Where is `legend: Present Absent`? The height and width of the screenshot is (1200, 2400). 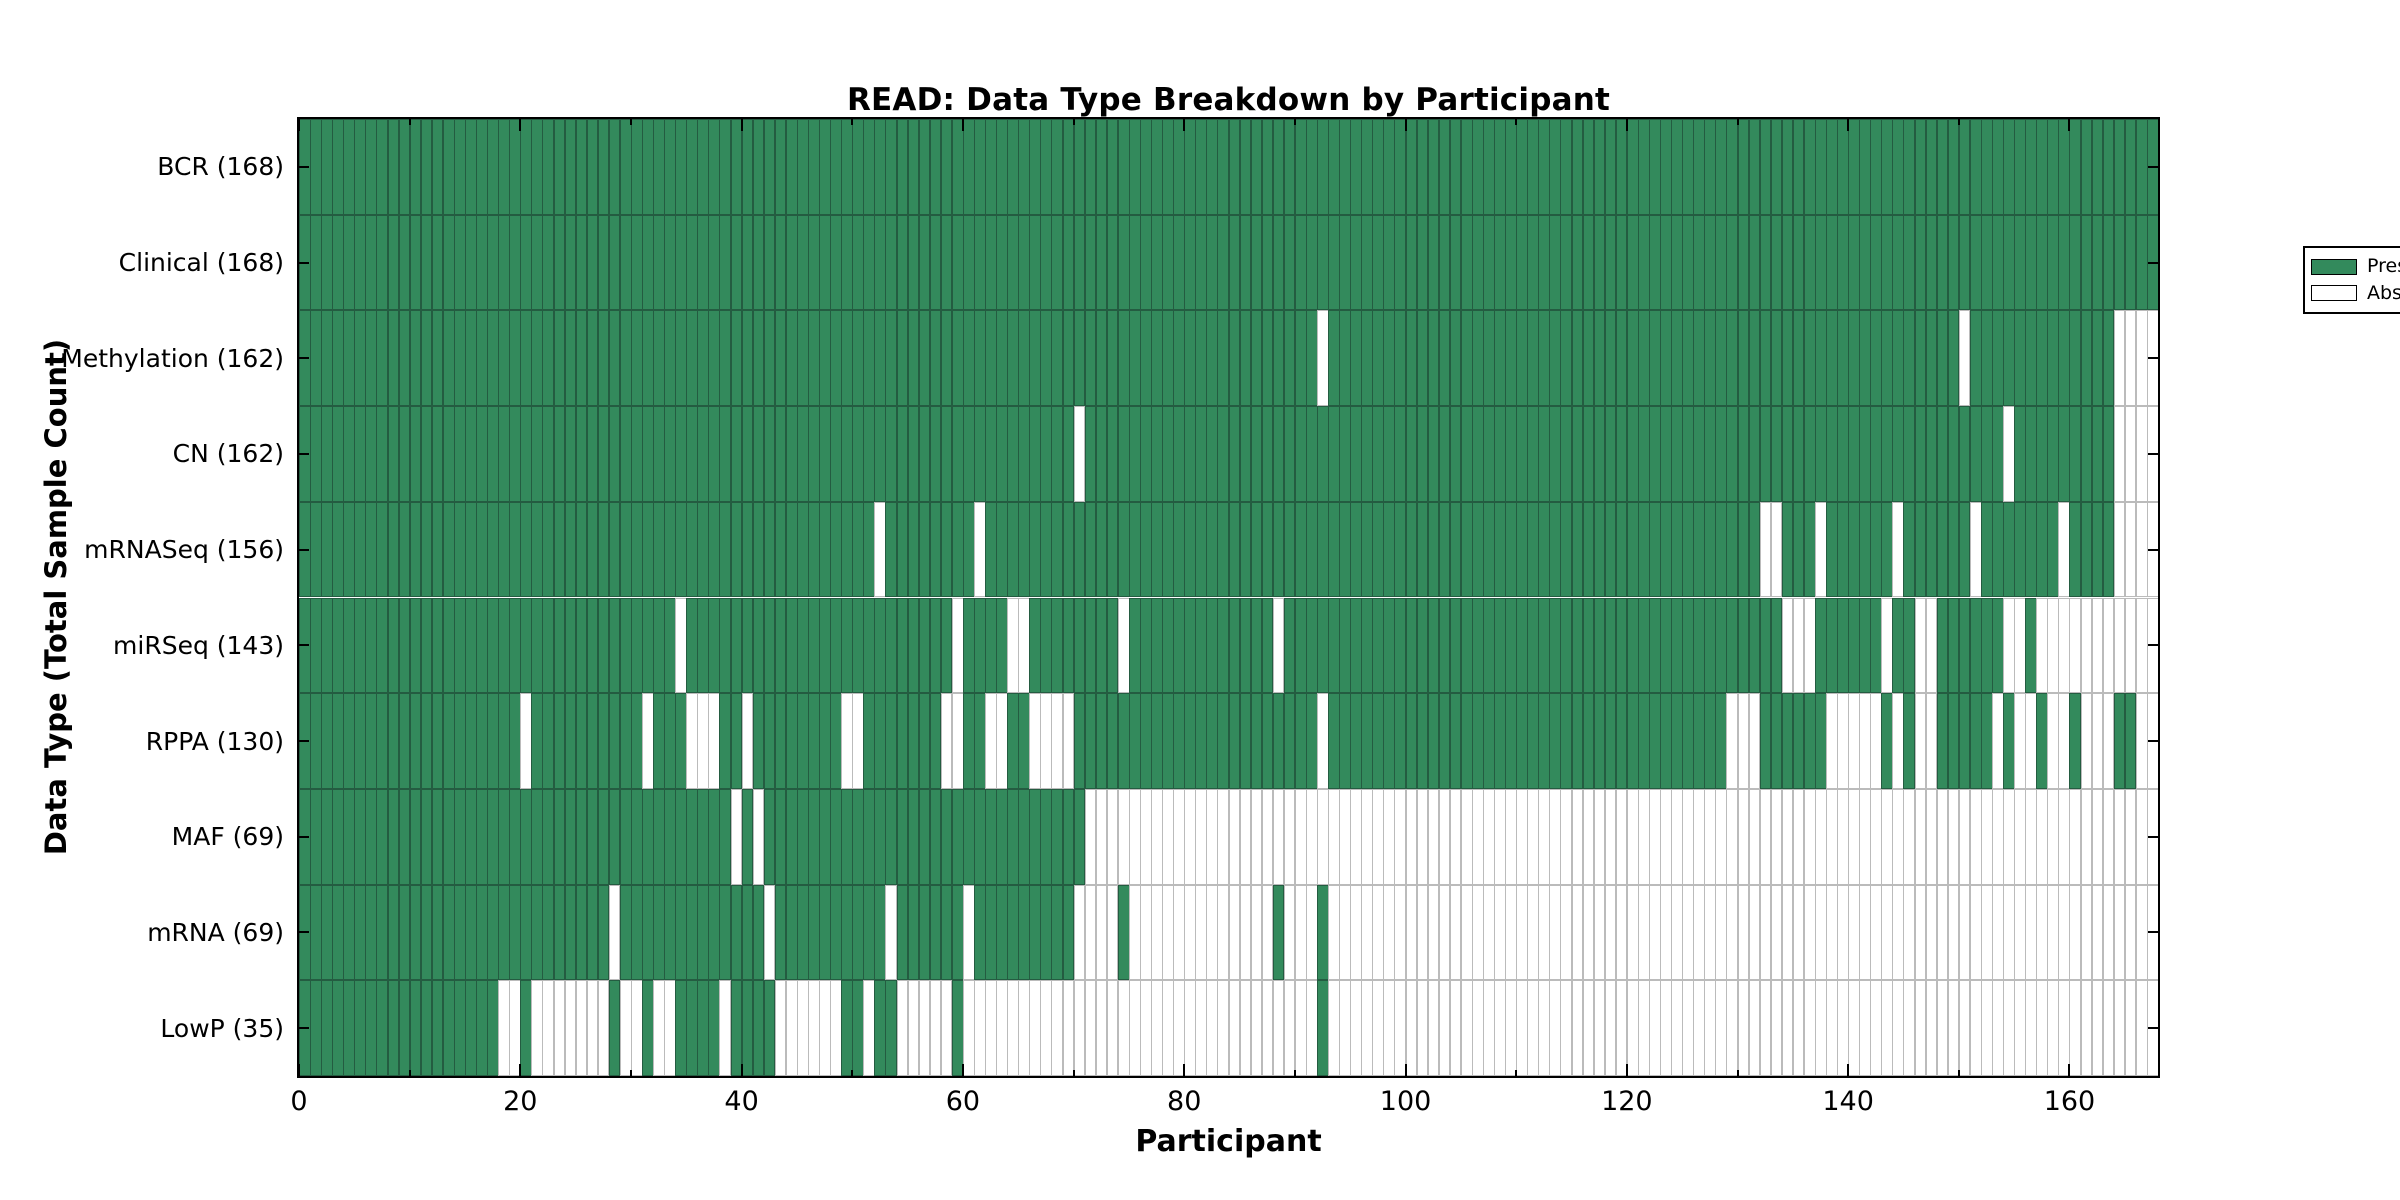
legend: Present Absent is located at coordinates (2351, 280).